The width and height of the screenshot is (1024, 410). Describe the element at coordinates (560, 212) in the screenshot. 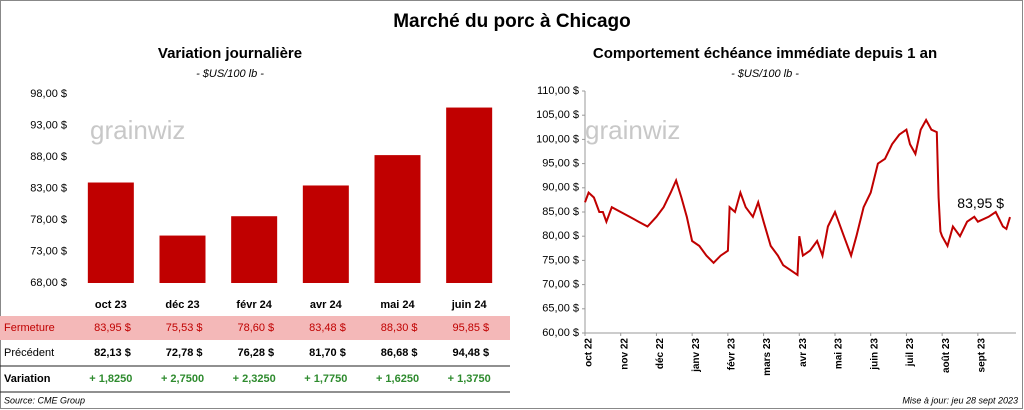

I see `y-tick-label: 85,00 $` at that location.